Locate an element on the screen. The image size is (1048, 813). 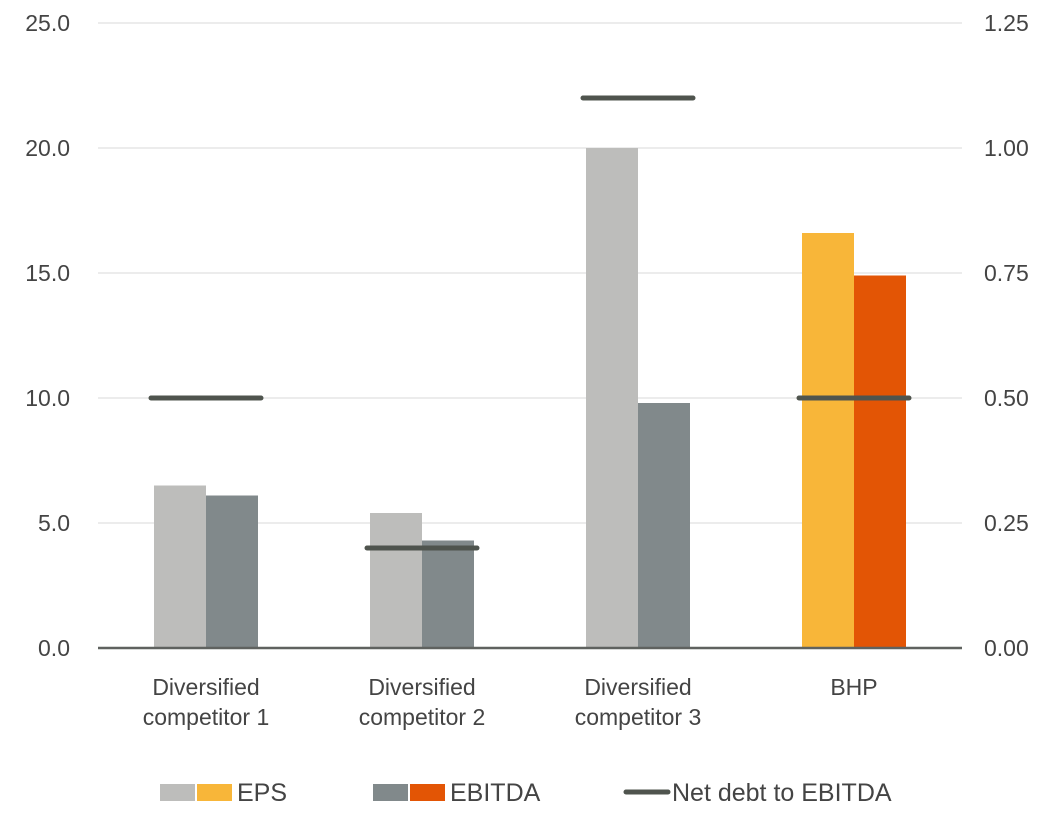
category-label-line: BHP is located at coordinates (853, 687).